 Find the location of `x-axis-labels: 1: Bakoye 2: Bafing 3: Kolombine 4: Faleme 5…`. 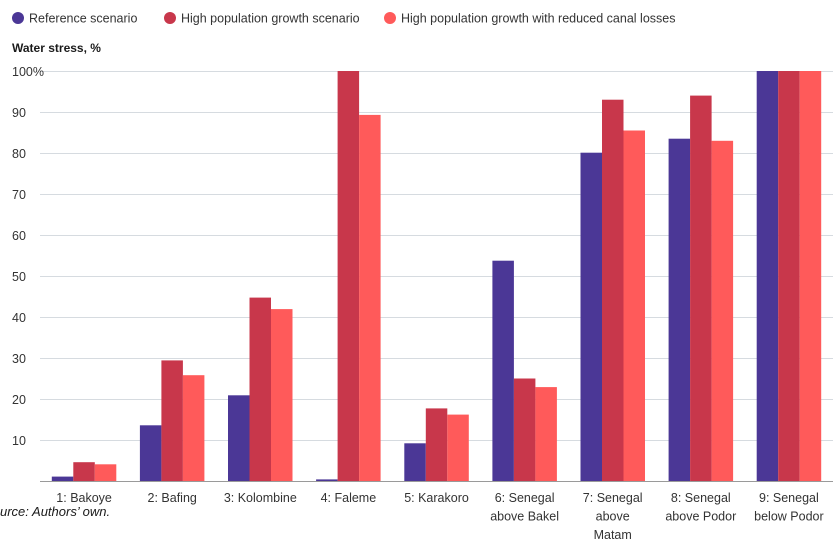

x-axis-labels: 1: Bakoye 2: Bafing 3: Kolombine 4: Faleme 5… is located at coordinates (439, 516).